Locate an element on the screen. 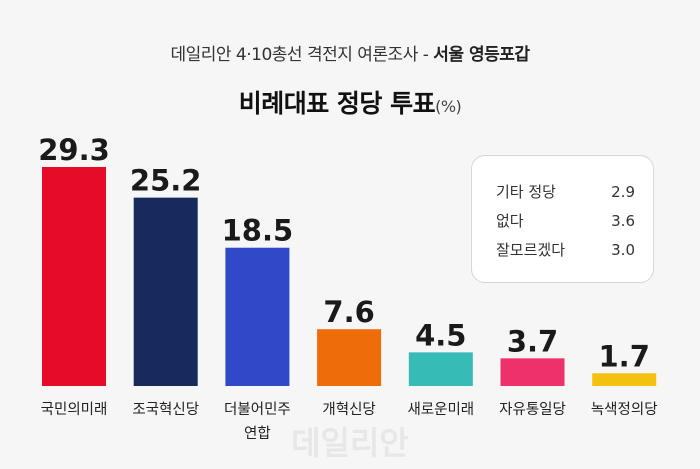 The image size is (700, 469). others-label: 잘모르겠다 is located at coordinates (531, 250).